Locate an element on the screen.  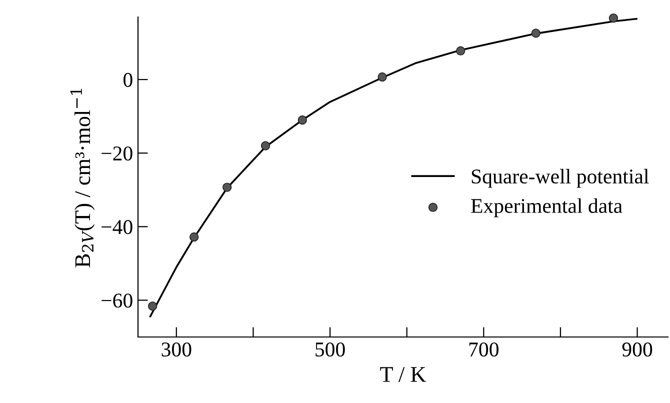
x-tick-label: 500 is located at coordinates (330, 349).